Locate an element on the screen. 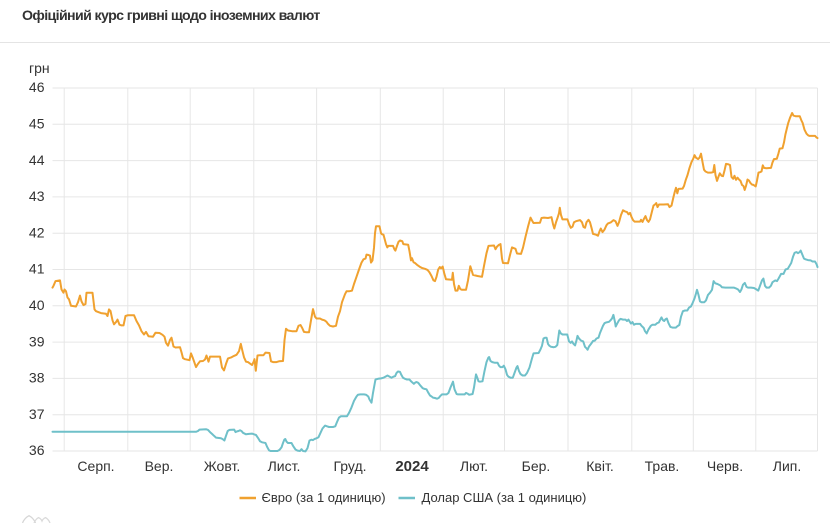 This screenshot has width=830, height=528. svg-text: 44 is located at coordinates (37, 160).